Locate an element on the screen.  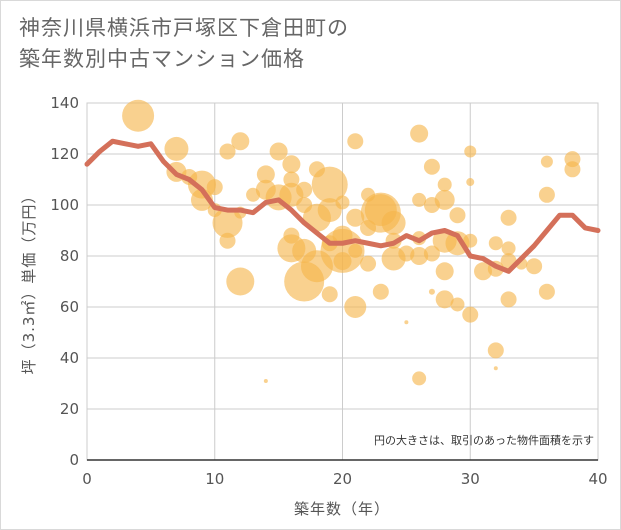
x-tick-label: 30 is located at coordinates (470, 479).